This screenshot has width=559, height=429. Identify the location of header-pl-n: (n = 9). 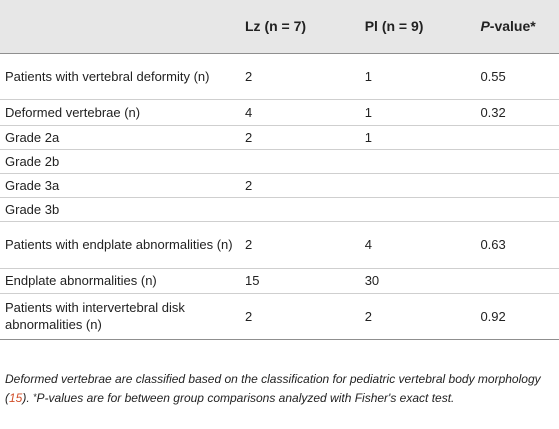
(402, 25).